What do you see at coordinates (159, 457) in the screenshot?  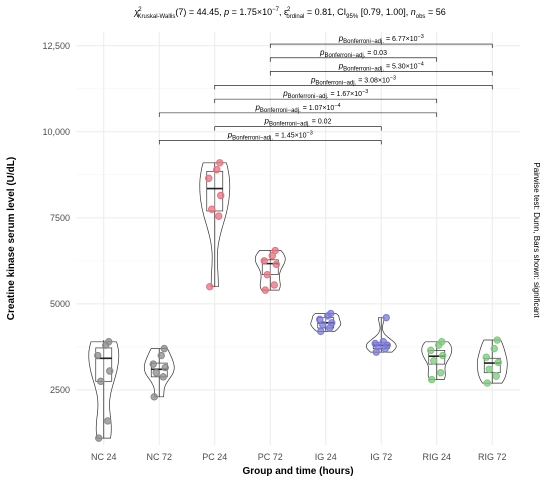 I see `x-tick-label: NC 72` at bounding box center [159, 457].